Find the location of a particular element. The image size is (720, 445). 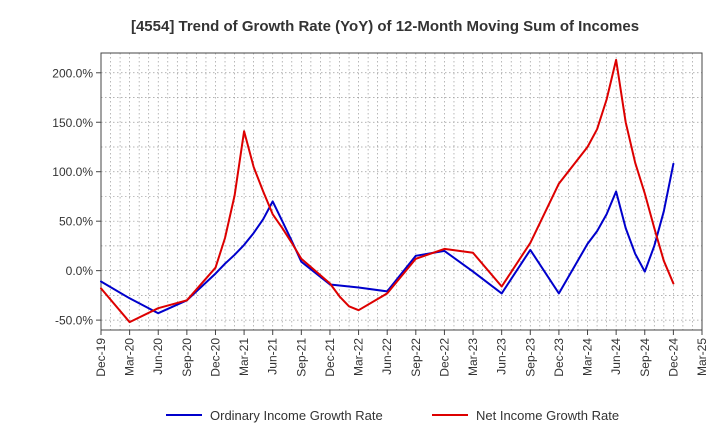

x-tick-label: Mar-25 is located at coordinates (702, 357).